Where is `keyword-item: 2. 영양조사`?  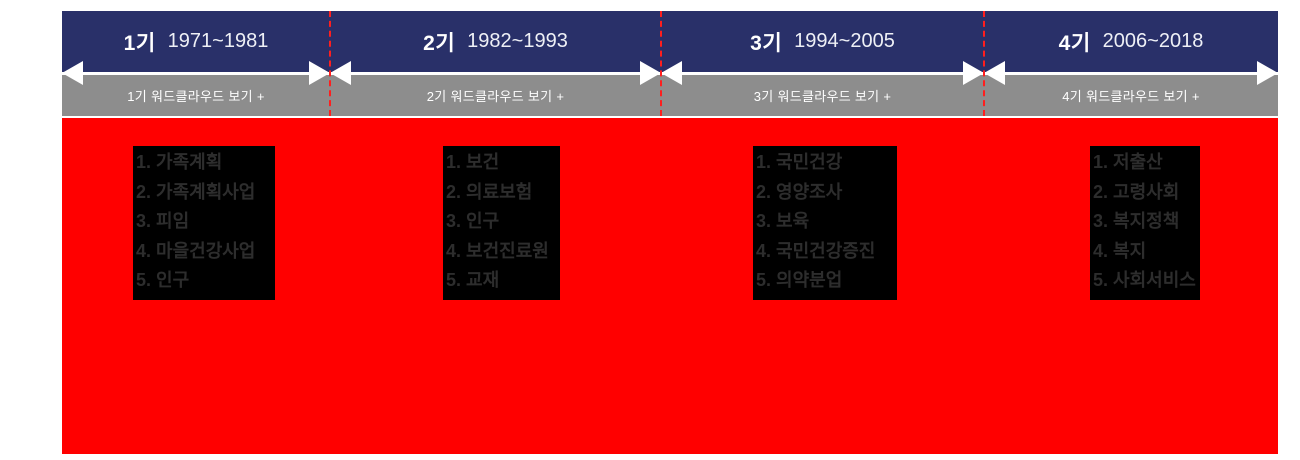
keyword-item: 2. 영양조사 is located at coordinates (799, 191).